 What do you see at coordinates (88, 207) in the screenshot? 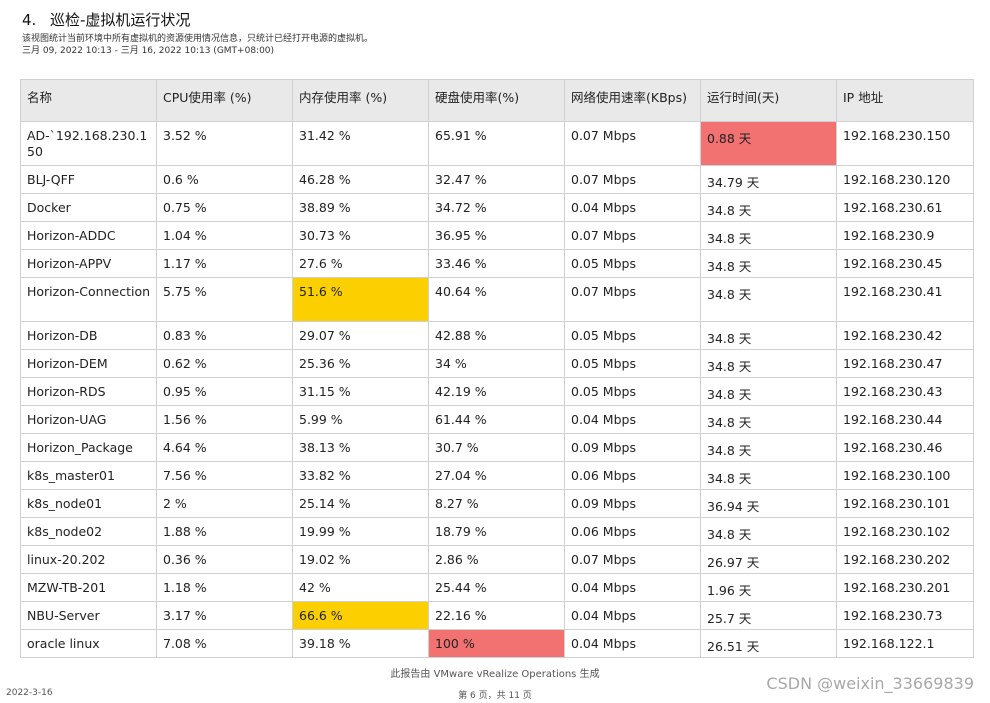
I see `cell-name: Docker` at bounding box center [88, 207].